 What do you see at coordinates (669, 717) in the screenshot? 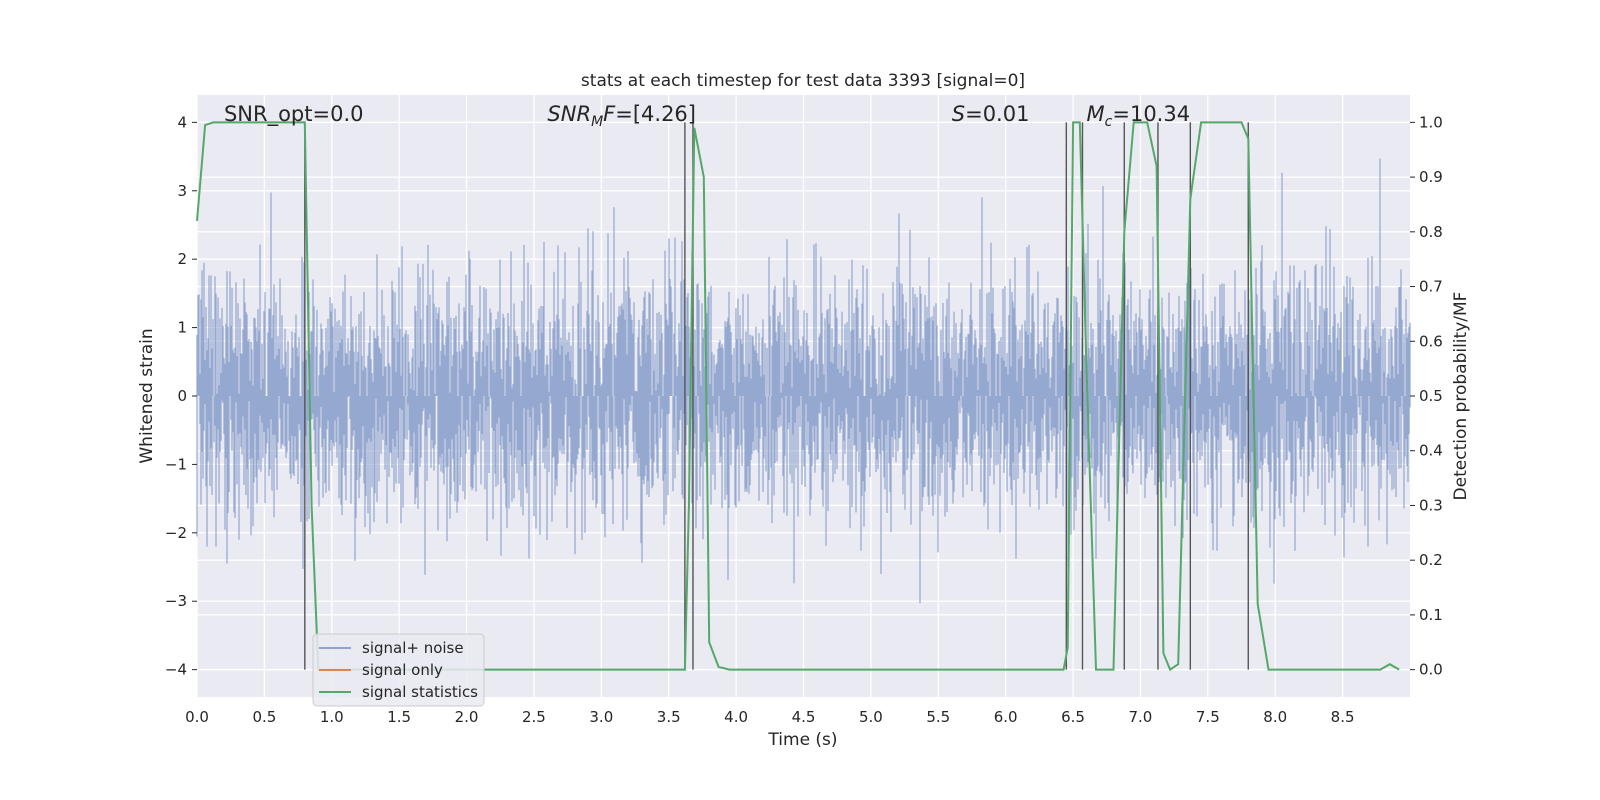
I see `x-tick-label: 3.5` at bounding box center [669, 717].